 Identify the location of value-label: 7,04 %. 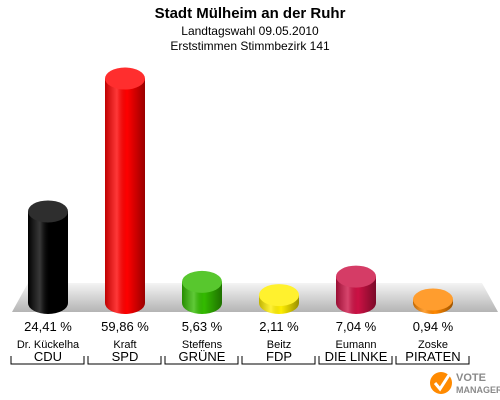
(356, 326).